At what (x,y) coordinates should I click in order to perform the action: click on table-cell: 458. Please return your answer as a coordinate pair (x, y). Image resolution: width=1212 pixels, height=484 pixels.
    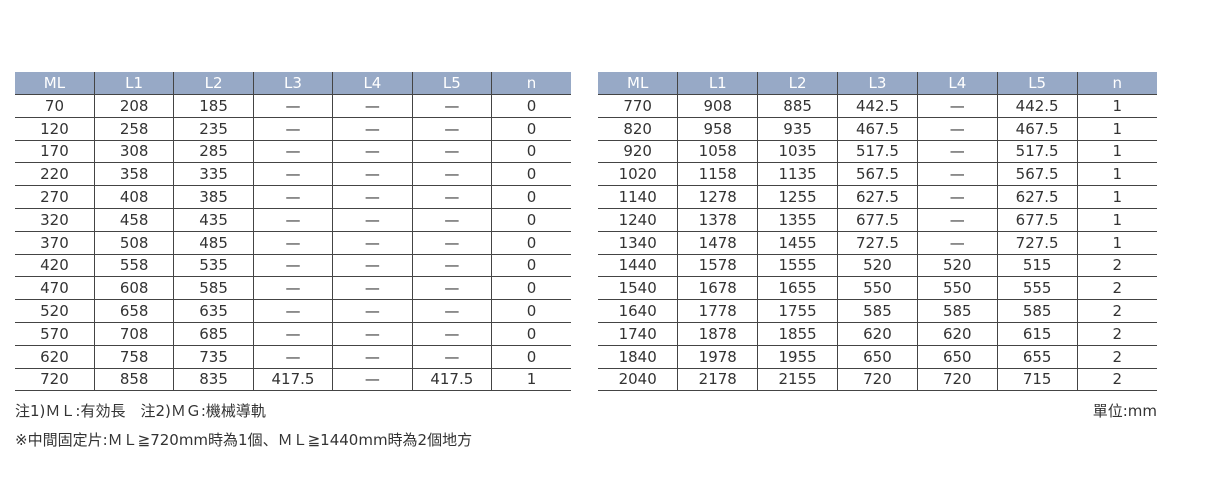
    Looking at the image, I should click on (133, 220).